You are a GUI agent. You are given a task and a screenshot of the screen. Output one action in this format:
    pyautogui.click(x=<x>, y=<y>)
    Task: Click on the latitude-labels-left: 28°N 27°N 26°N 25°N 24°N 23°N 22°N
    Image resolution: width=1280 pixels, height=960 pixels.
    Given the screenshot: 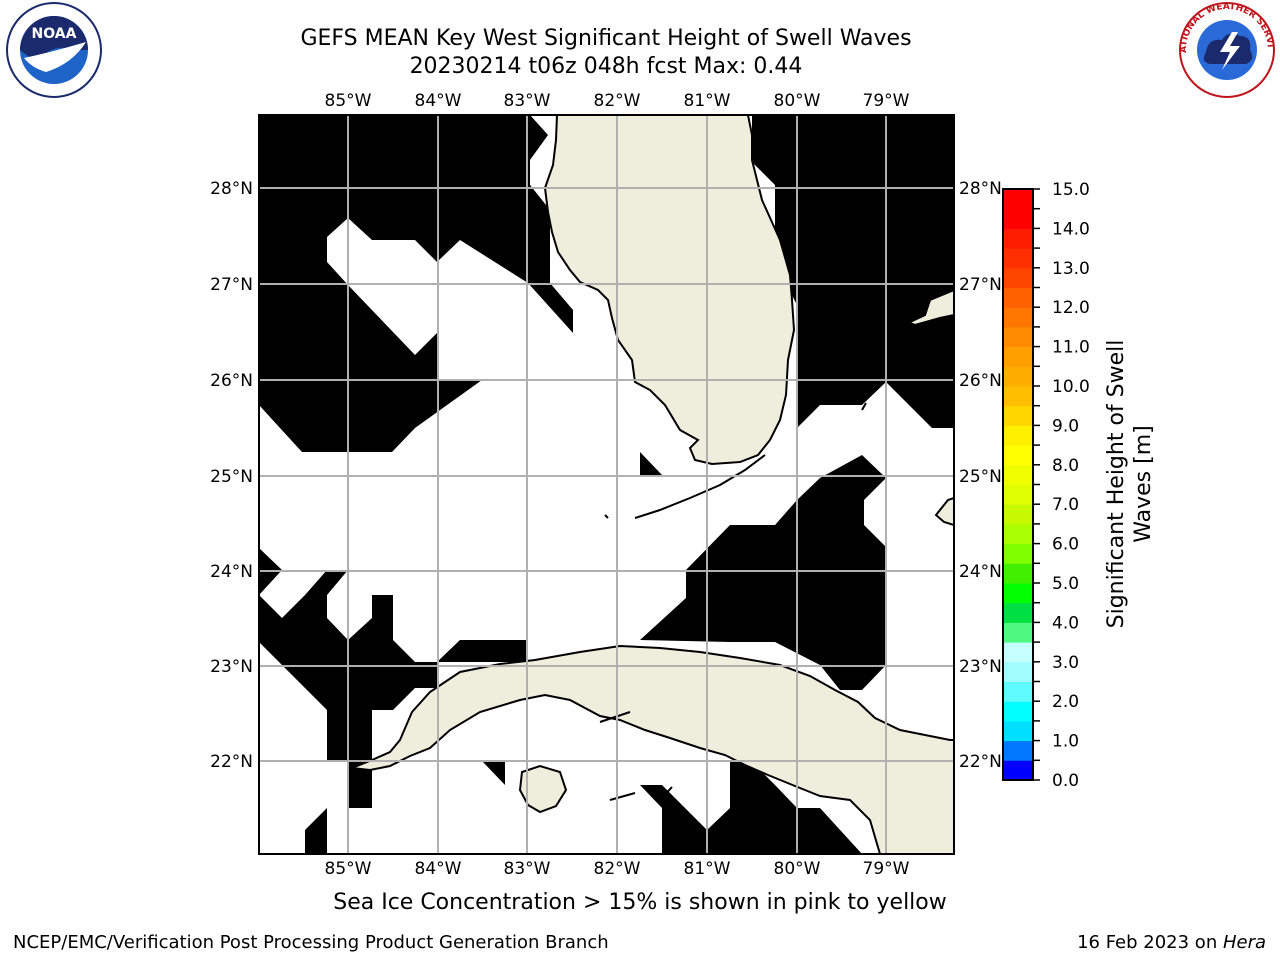 What is the action you would take?
    pyautogui.click(x=231, y=475)
    